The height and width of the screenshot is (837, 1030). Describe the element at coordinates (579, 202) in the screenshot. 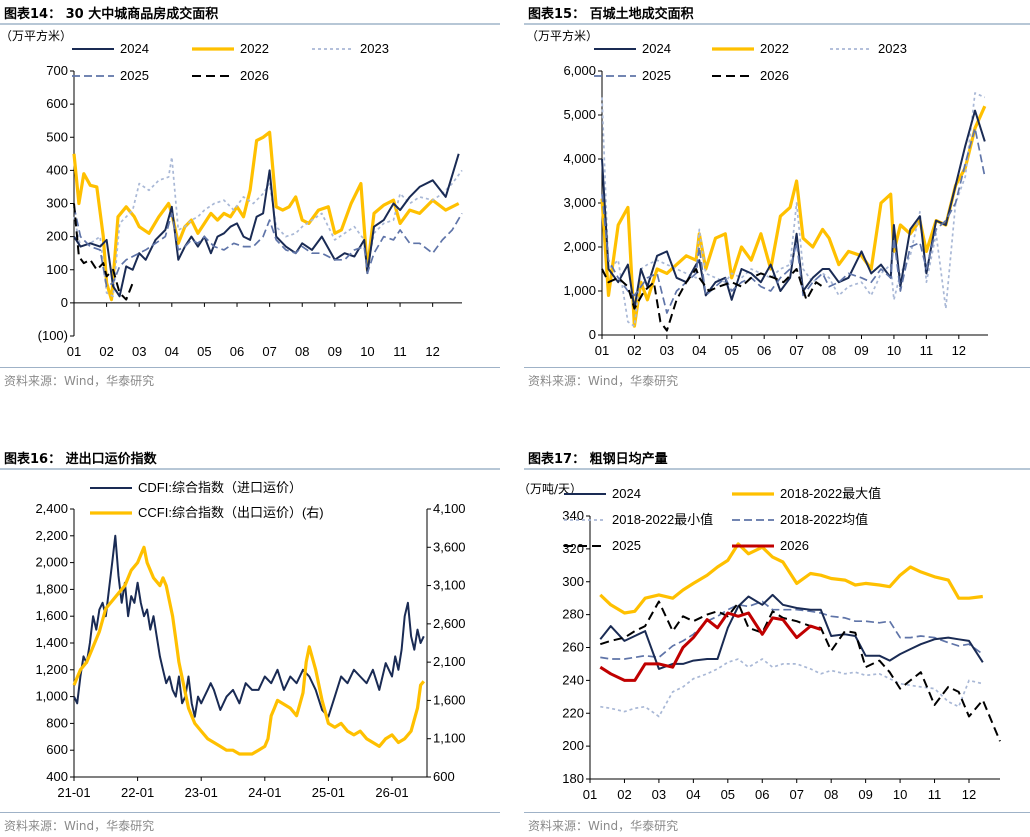

I see `y-tick-label: 3,000` at that location.